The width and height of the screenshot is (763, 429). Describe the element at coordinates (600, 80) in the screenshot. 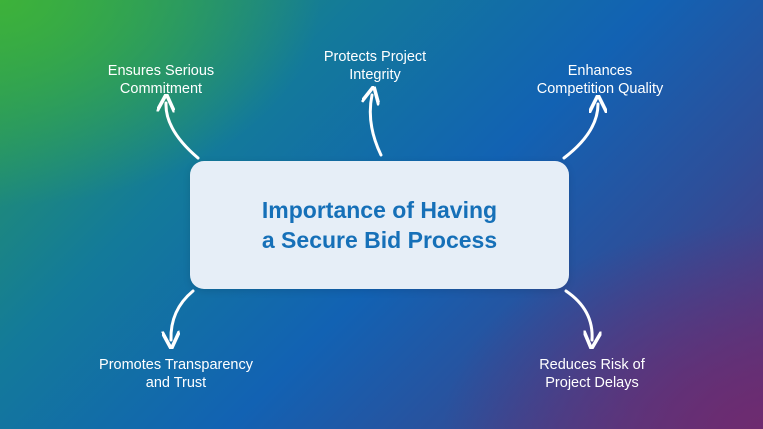

I see `node-enhances-quality: Enhances Competition Quality` at that location.